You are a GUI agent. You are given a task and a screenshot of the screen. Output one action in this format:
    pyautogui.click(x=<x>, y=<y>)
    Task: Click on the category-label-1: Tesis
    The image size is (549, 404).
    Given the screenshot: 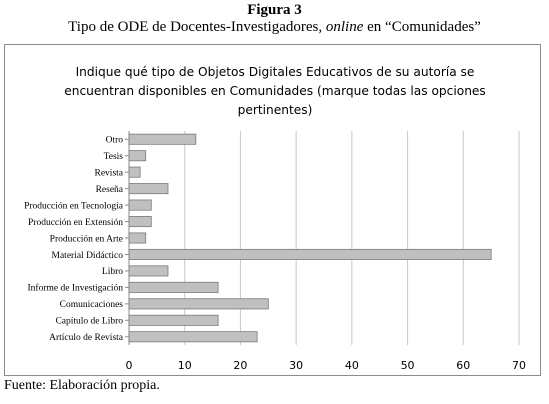 What is the action you would take?
    pyautogui.click(x=114, y=157)
    